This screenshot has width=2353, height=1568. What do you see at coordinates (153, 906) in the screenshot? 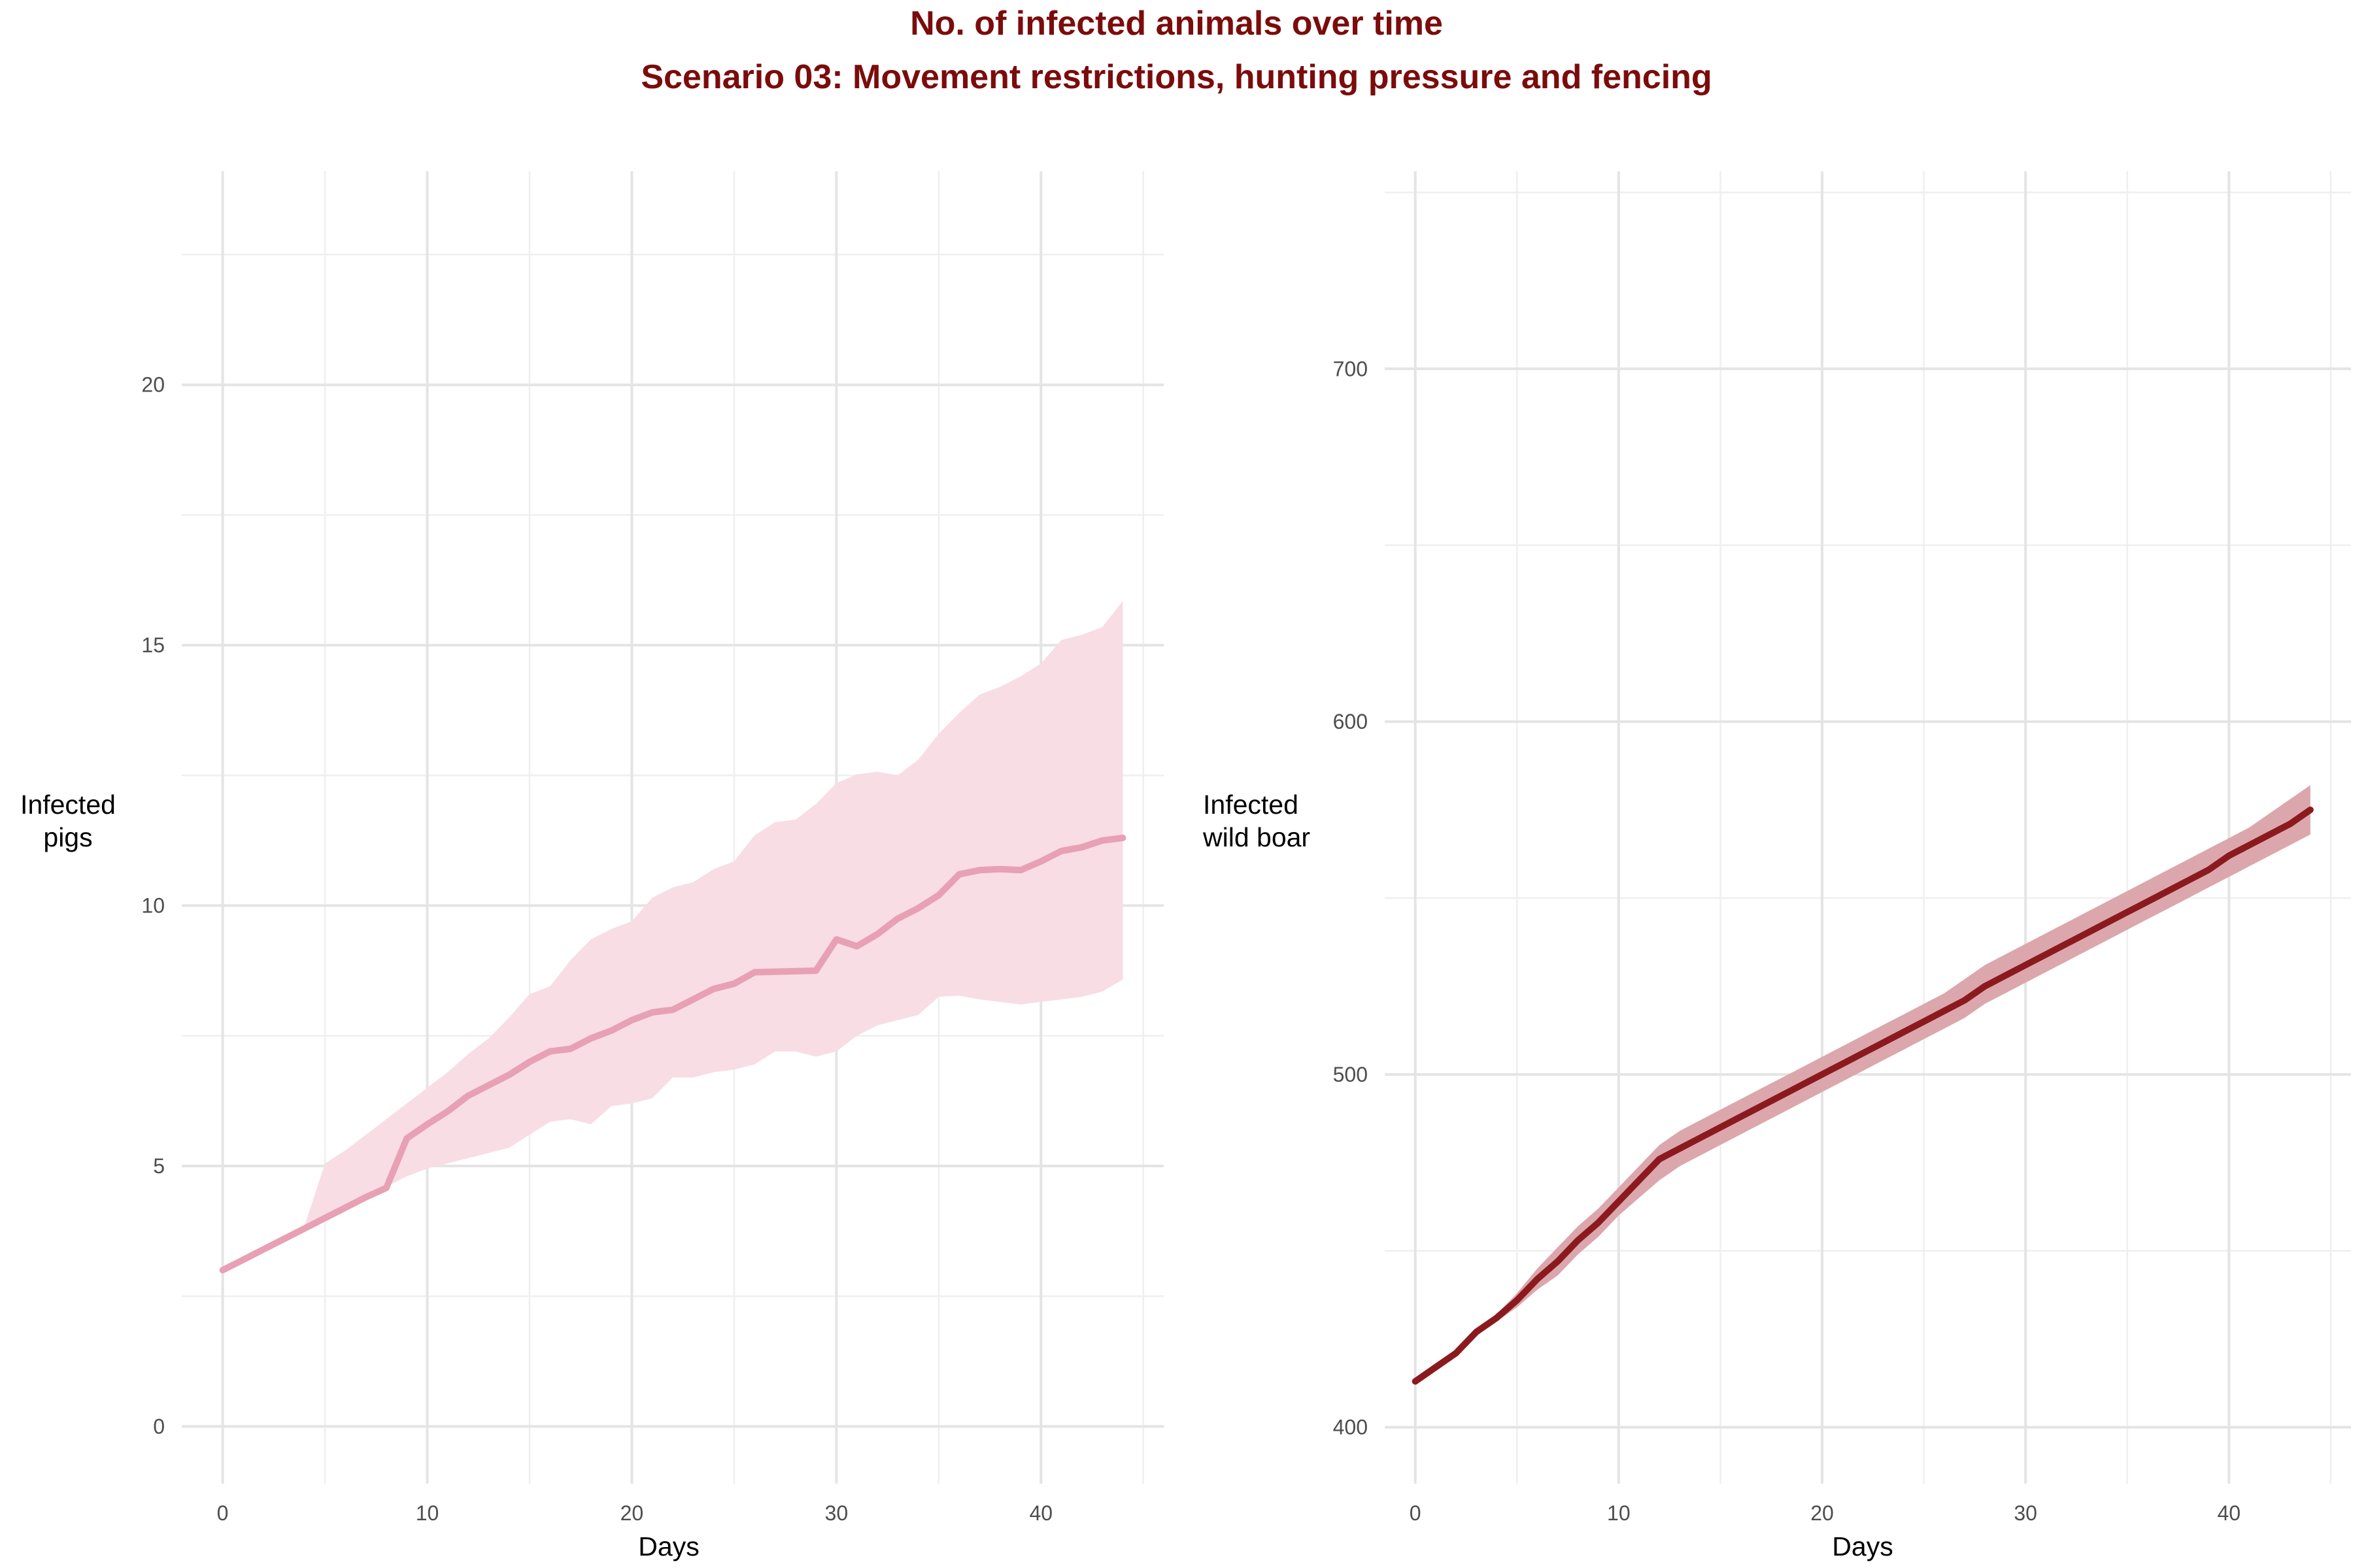
I see `y-tick-label: 10` at bounding box center [153, 906].